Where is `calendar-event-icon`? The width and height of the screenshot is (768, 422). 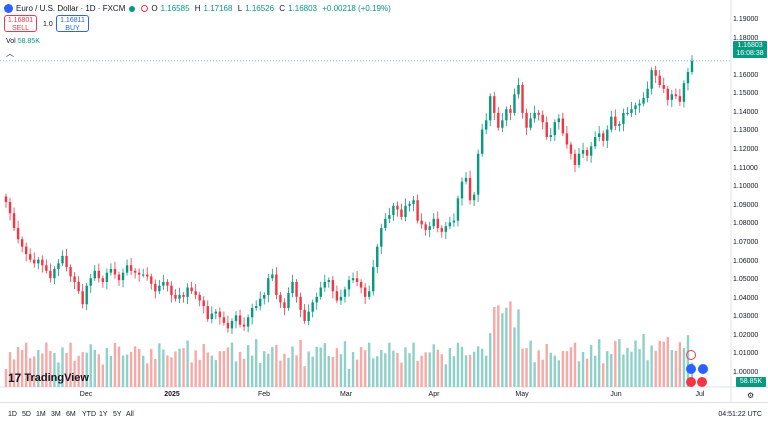
calendar-event-icon is located at coordinates (691, 369).